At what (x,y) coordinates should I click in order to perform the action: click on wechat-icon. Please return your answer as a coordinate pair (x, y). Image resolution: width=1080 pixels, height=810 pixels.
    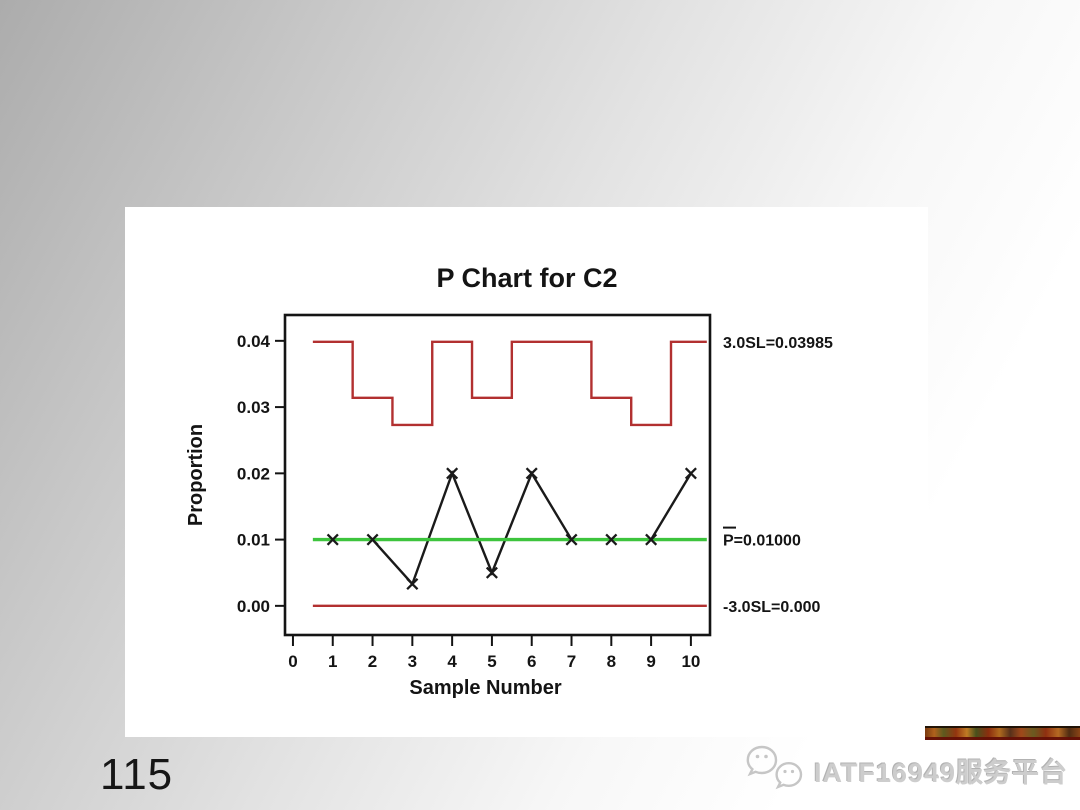
    Looking at the image, I should click on (774, 767).